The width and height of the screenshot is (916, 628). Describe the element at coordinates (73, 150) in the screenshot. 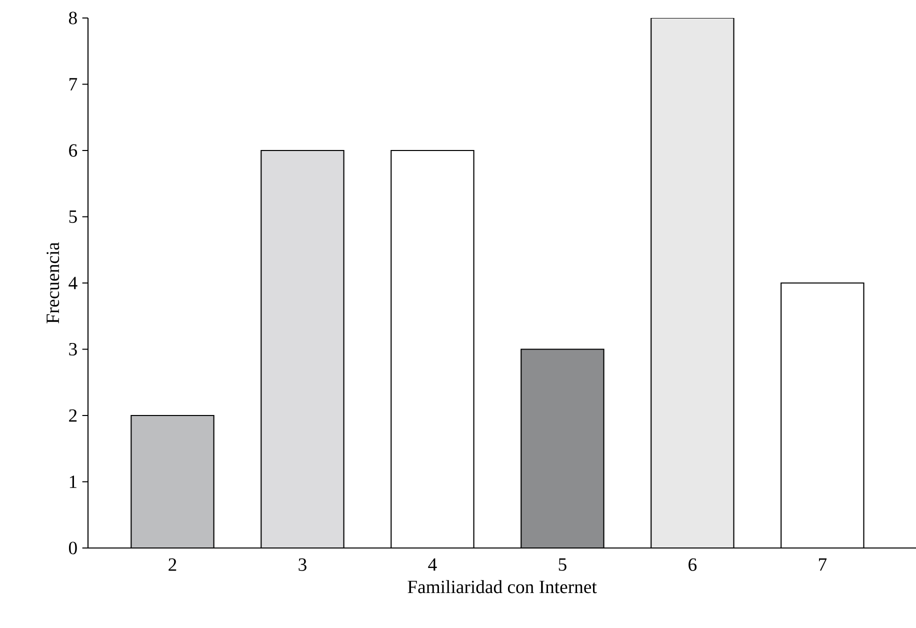

I see `y-tick-label: 6` at that location.